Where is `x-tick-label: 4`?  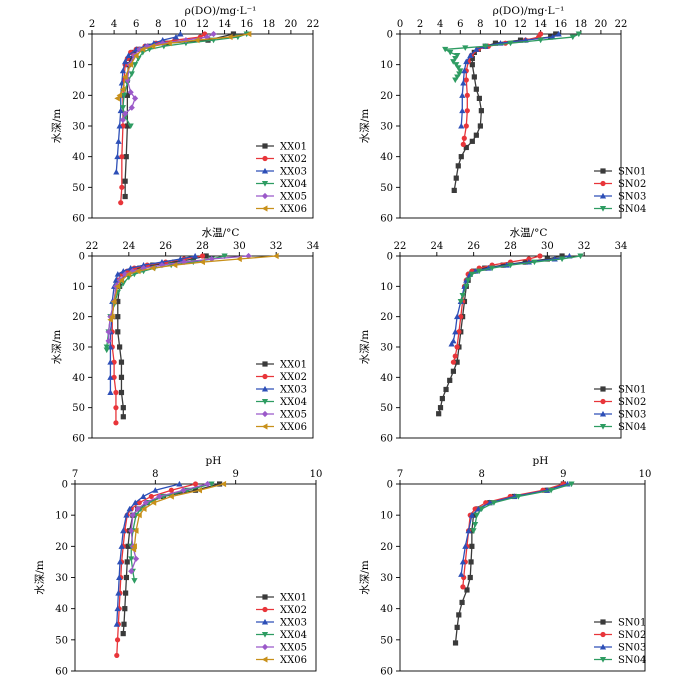
x-tick-label: 4 is located at coordinates (114, 24).